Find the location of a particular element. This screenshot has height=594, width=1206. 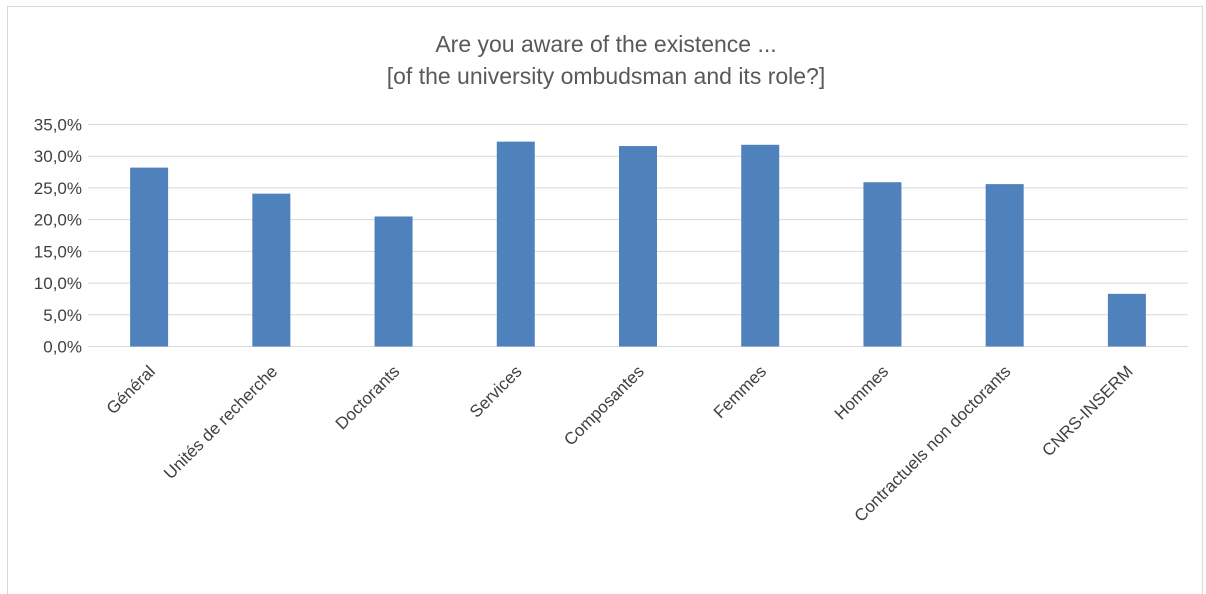

x-category-label: Femmes is located at coordinates (740, 392).